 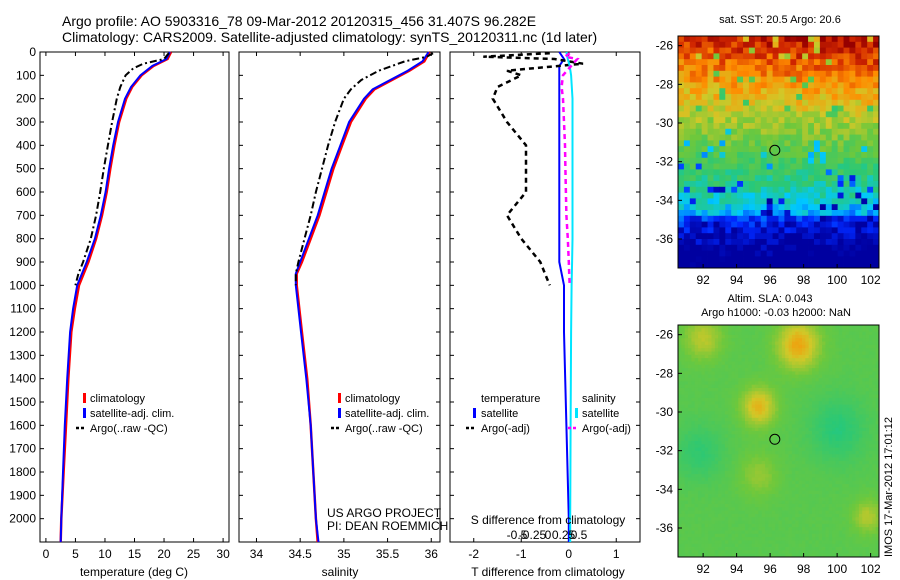 What do you see at coordinates (505, 429) in the screenshot?
I see `legend-t-argo: Argo(-adj)` at bounding box center [505, 429].